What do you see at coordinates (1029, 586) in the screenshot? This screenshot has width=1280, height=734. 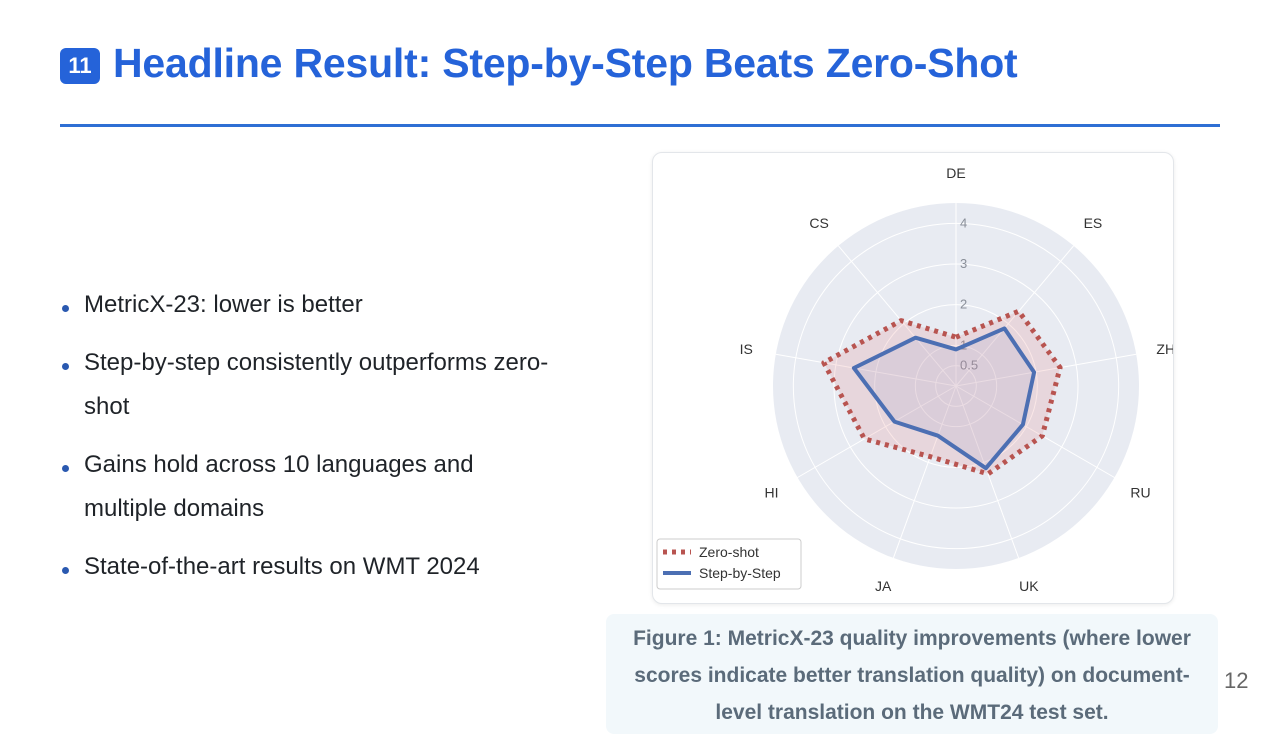 I see `category-label: UK` at bounding box center [1029, 586].